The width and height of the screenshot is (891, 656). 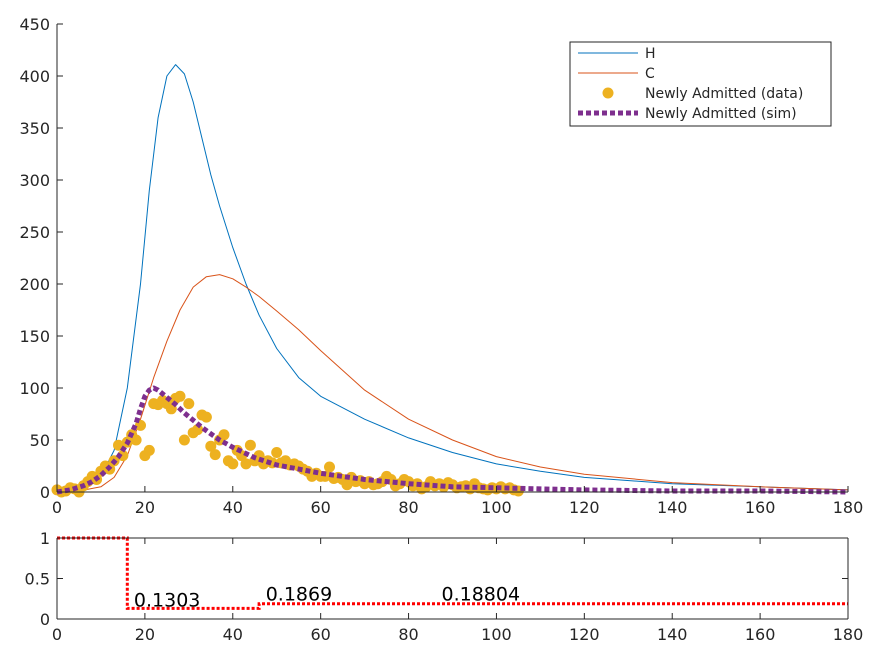 I want to click on bottom-x-tick-label-100: 100, so click(x=496, y=634).